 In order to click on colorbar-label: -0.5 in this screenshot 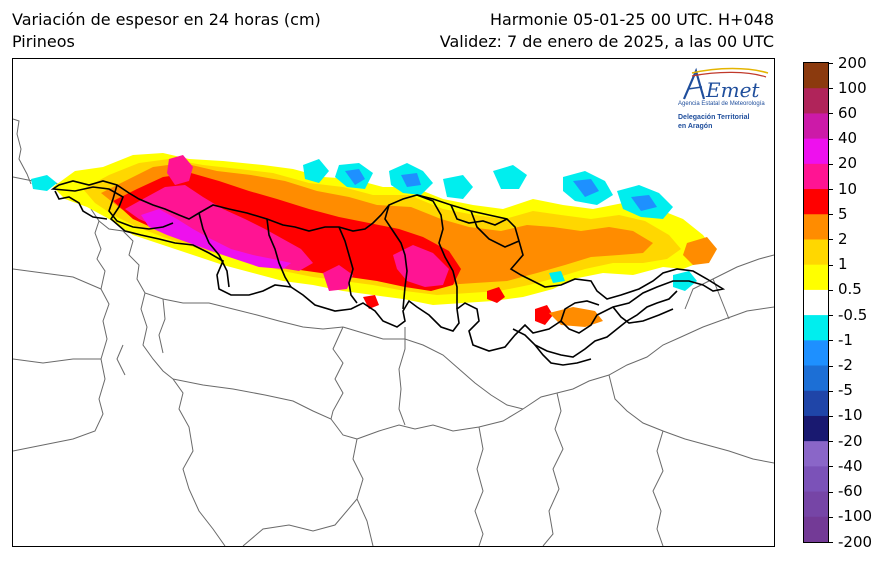, I will do `click(853, 314)`.